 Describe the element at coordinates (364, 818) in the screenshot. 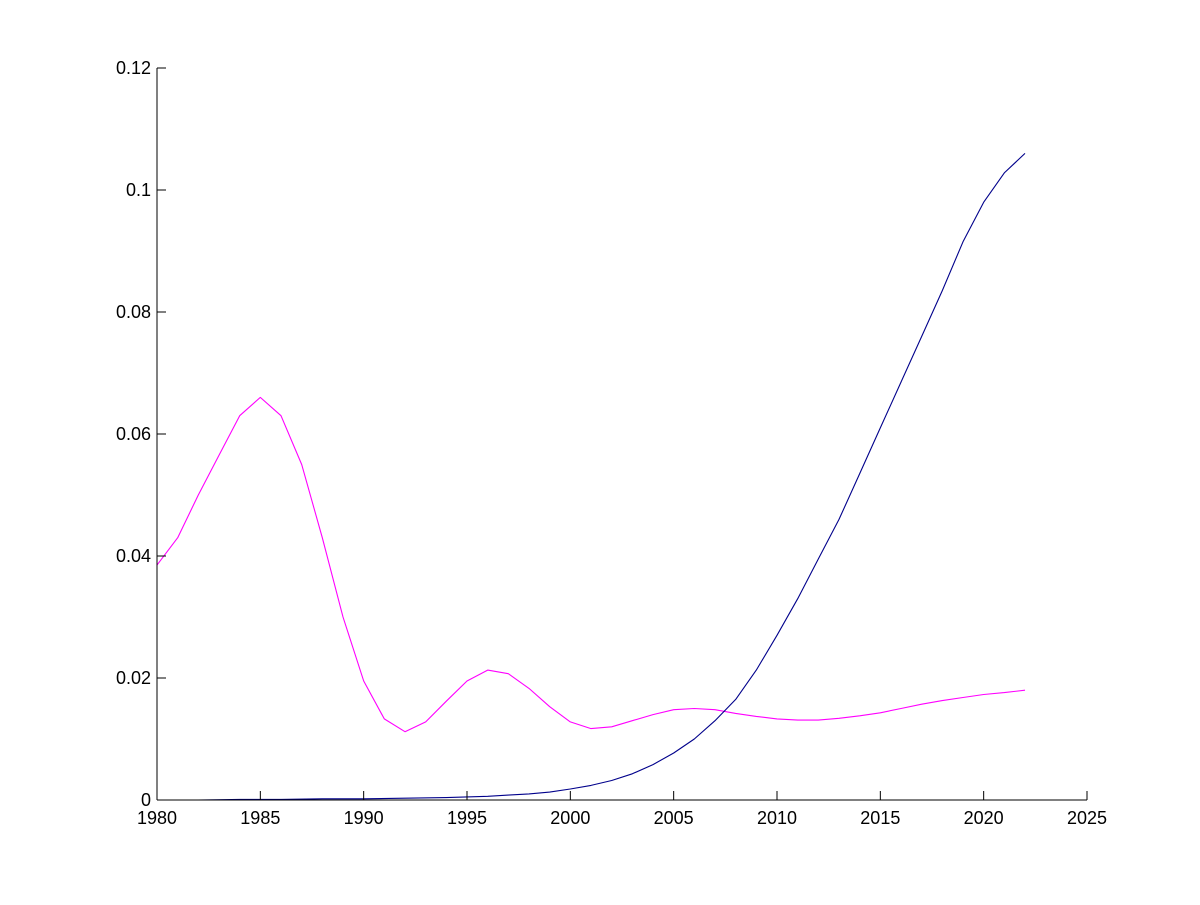

I see `x-tick-label: 1990` at that location.